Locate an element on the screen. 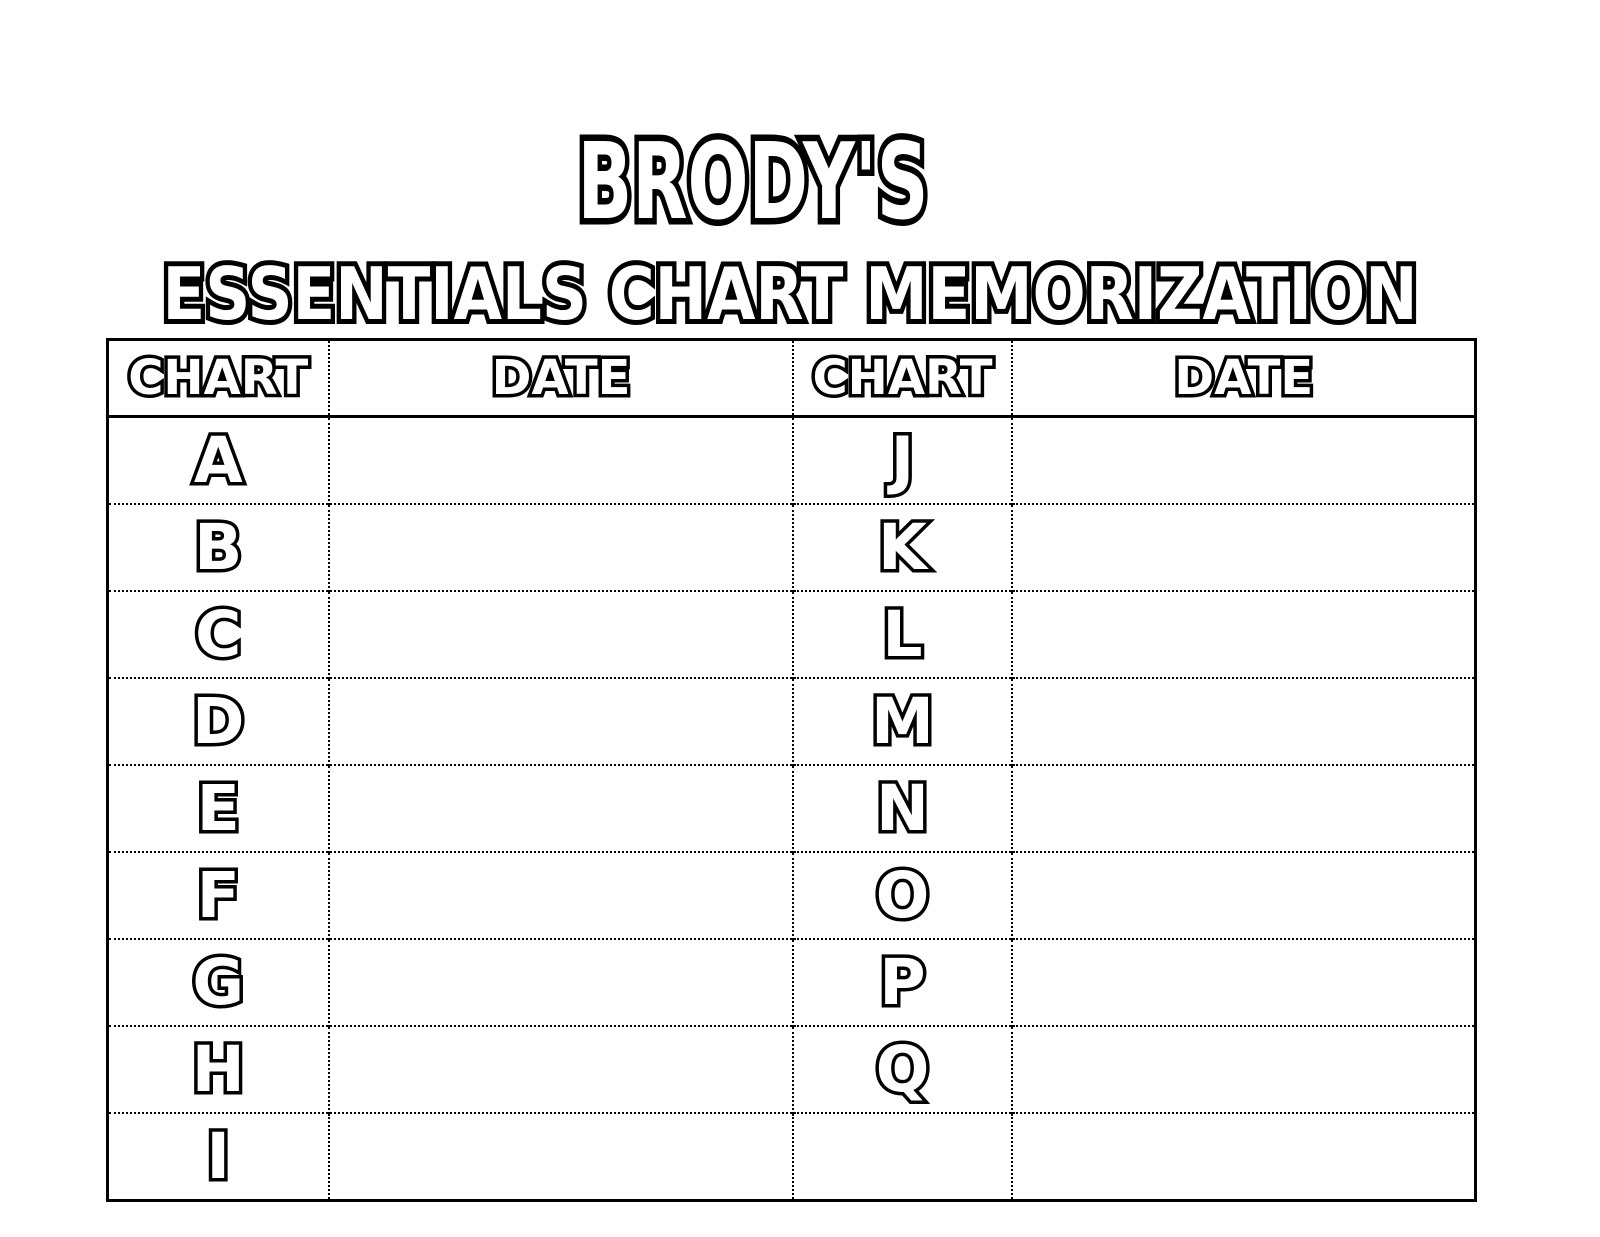 This screenshot has width=1600, height=1237. page-subtitle-text: ESSENTIALS CHART MEMORIZATION is located at coordinates (790, 294).